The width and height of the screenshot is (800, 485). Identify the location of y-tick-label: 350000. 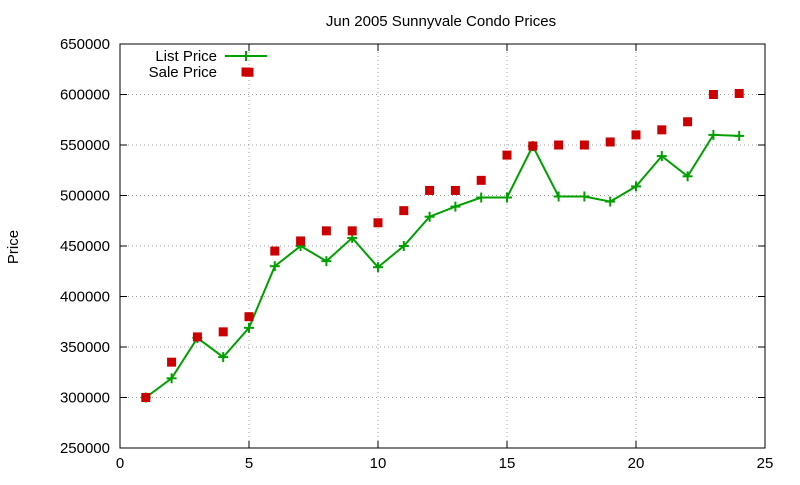
(85, 347).